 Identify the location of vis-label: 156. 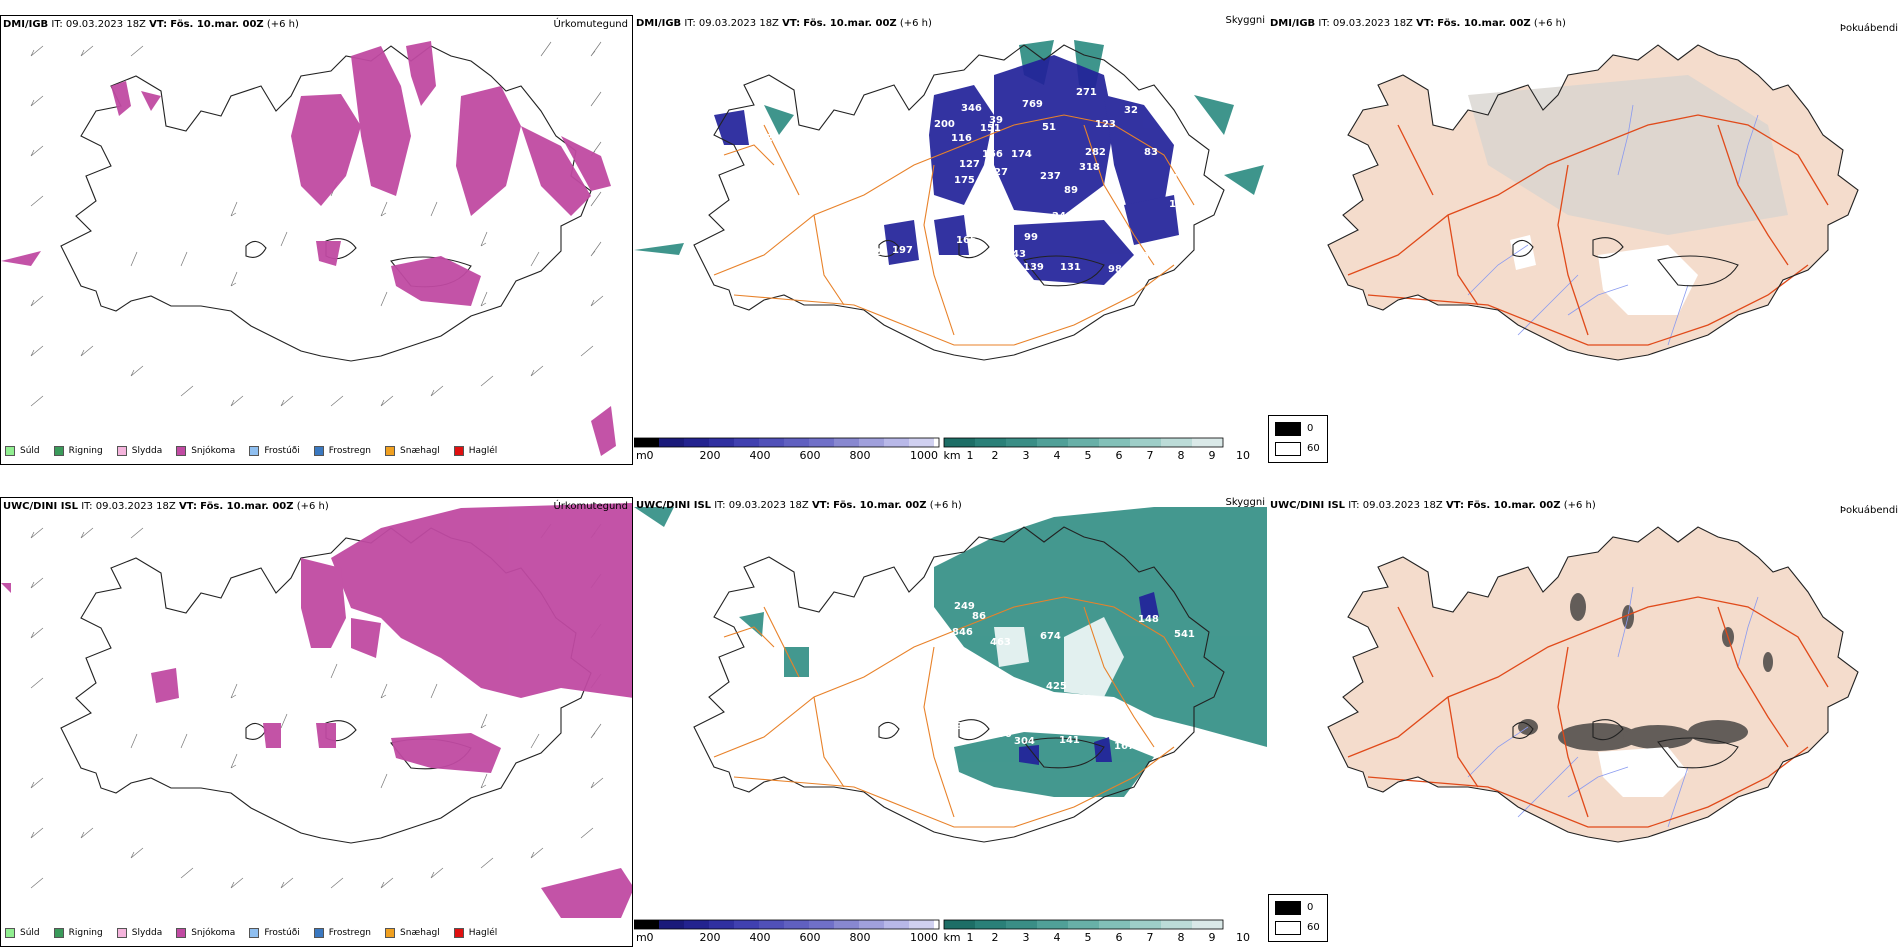
(992, 154).